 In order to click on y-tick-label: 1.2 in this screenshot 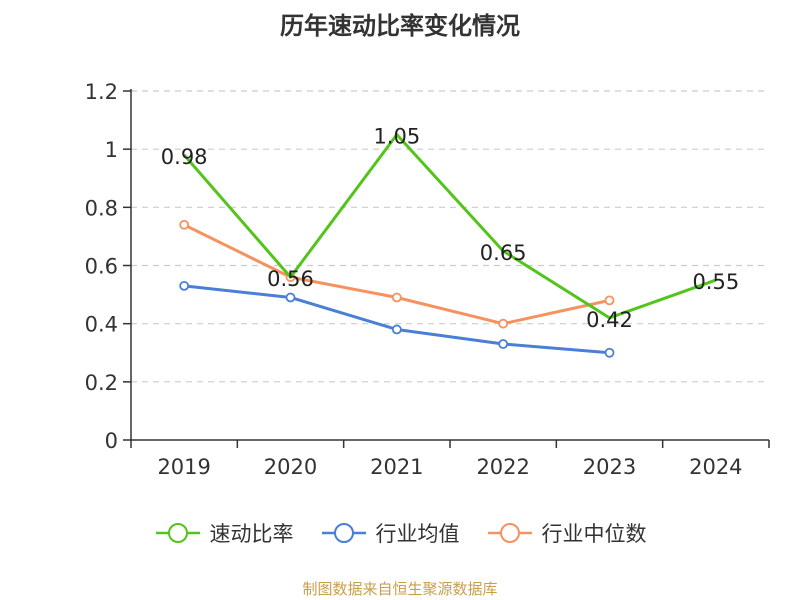, I will do `click(101, 92)`.